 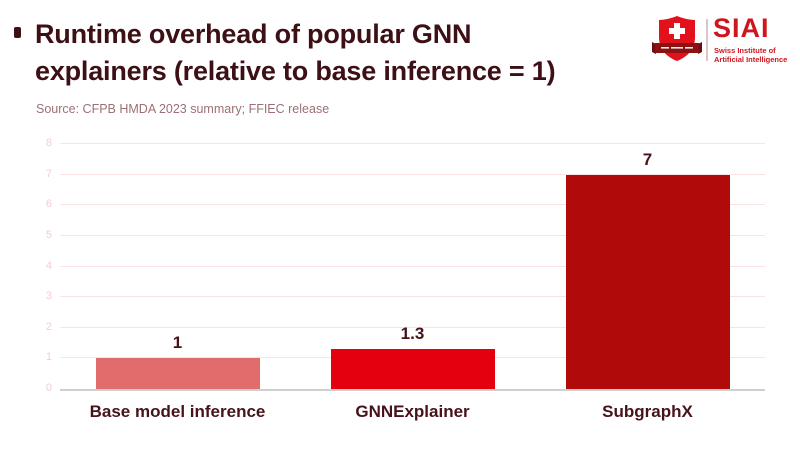 I want to click on logo-divider, so click(x=707, y=40).